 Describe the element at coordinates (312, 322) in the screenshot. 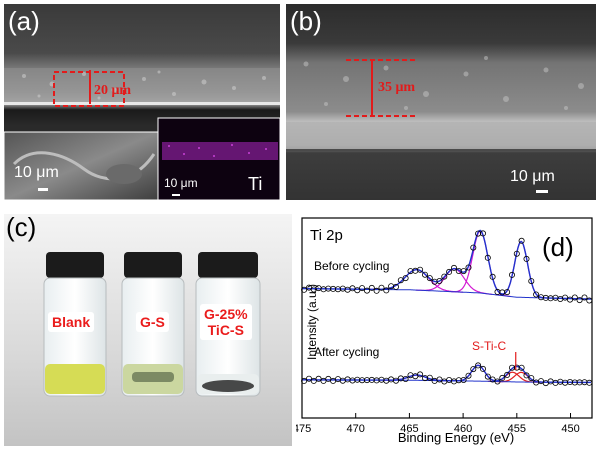

I see `y-axis-label: Intensity (a.u.)` at that location.